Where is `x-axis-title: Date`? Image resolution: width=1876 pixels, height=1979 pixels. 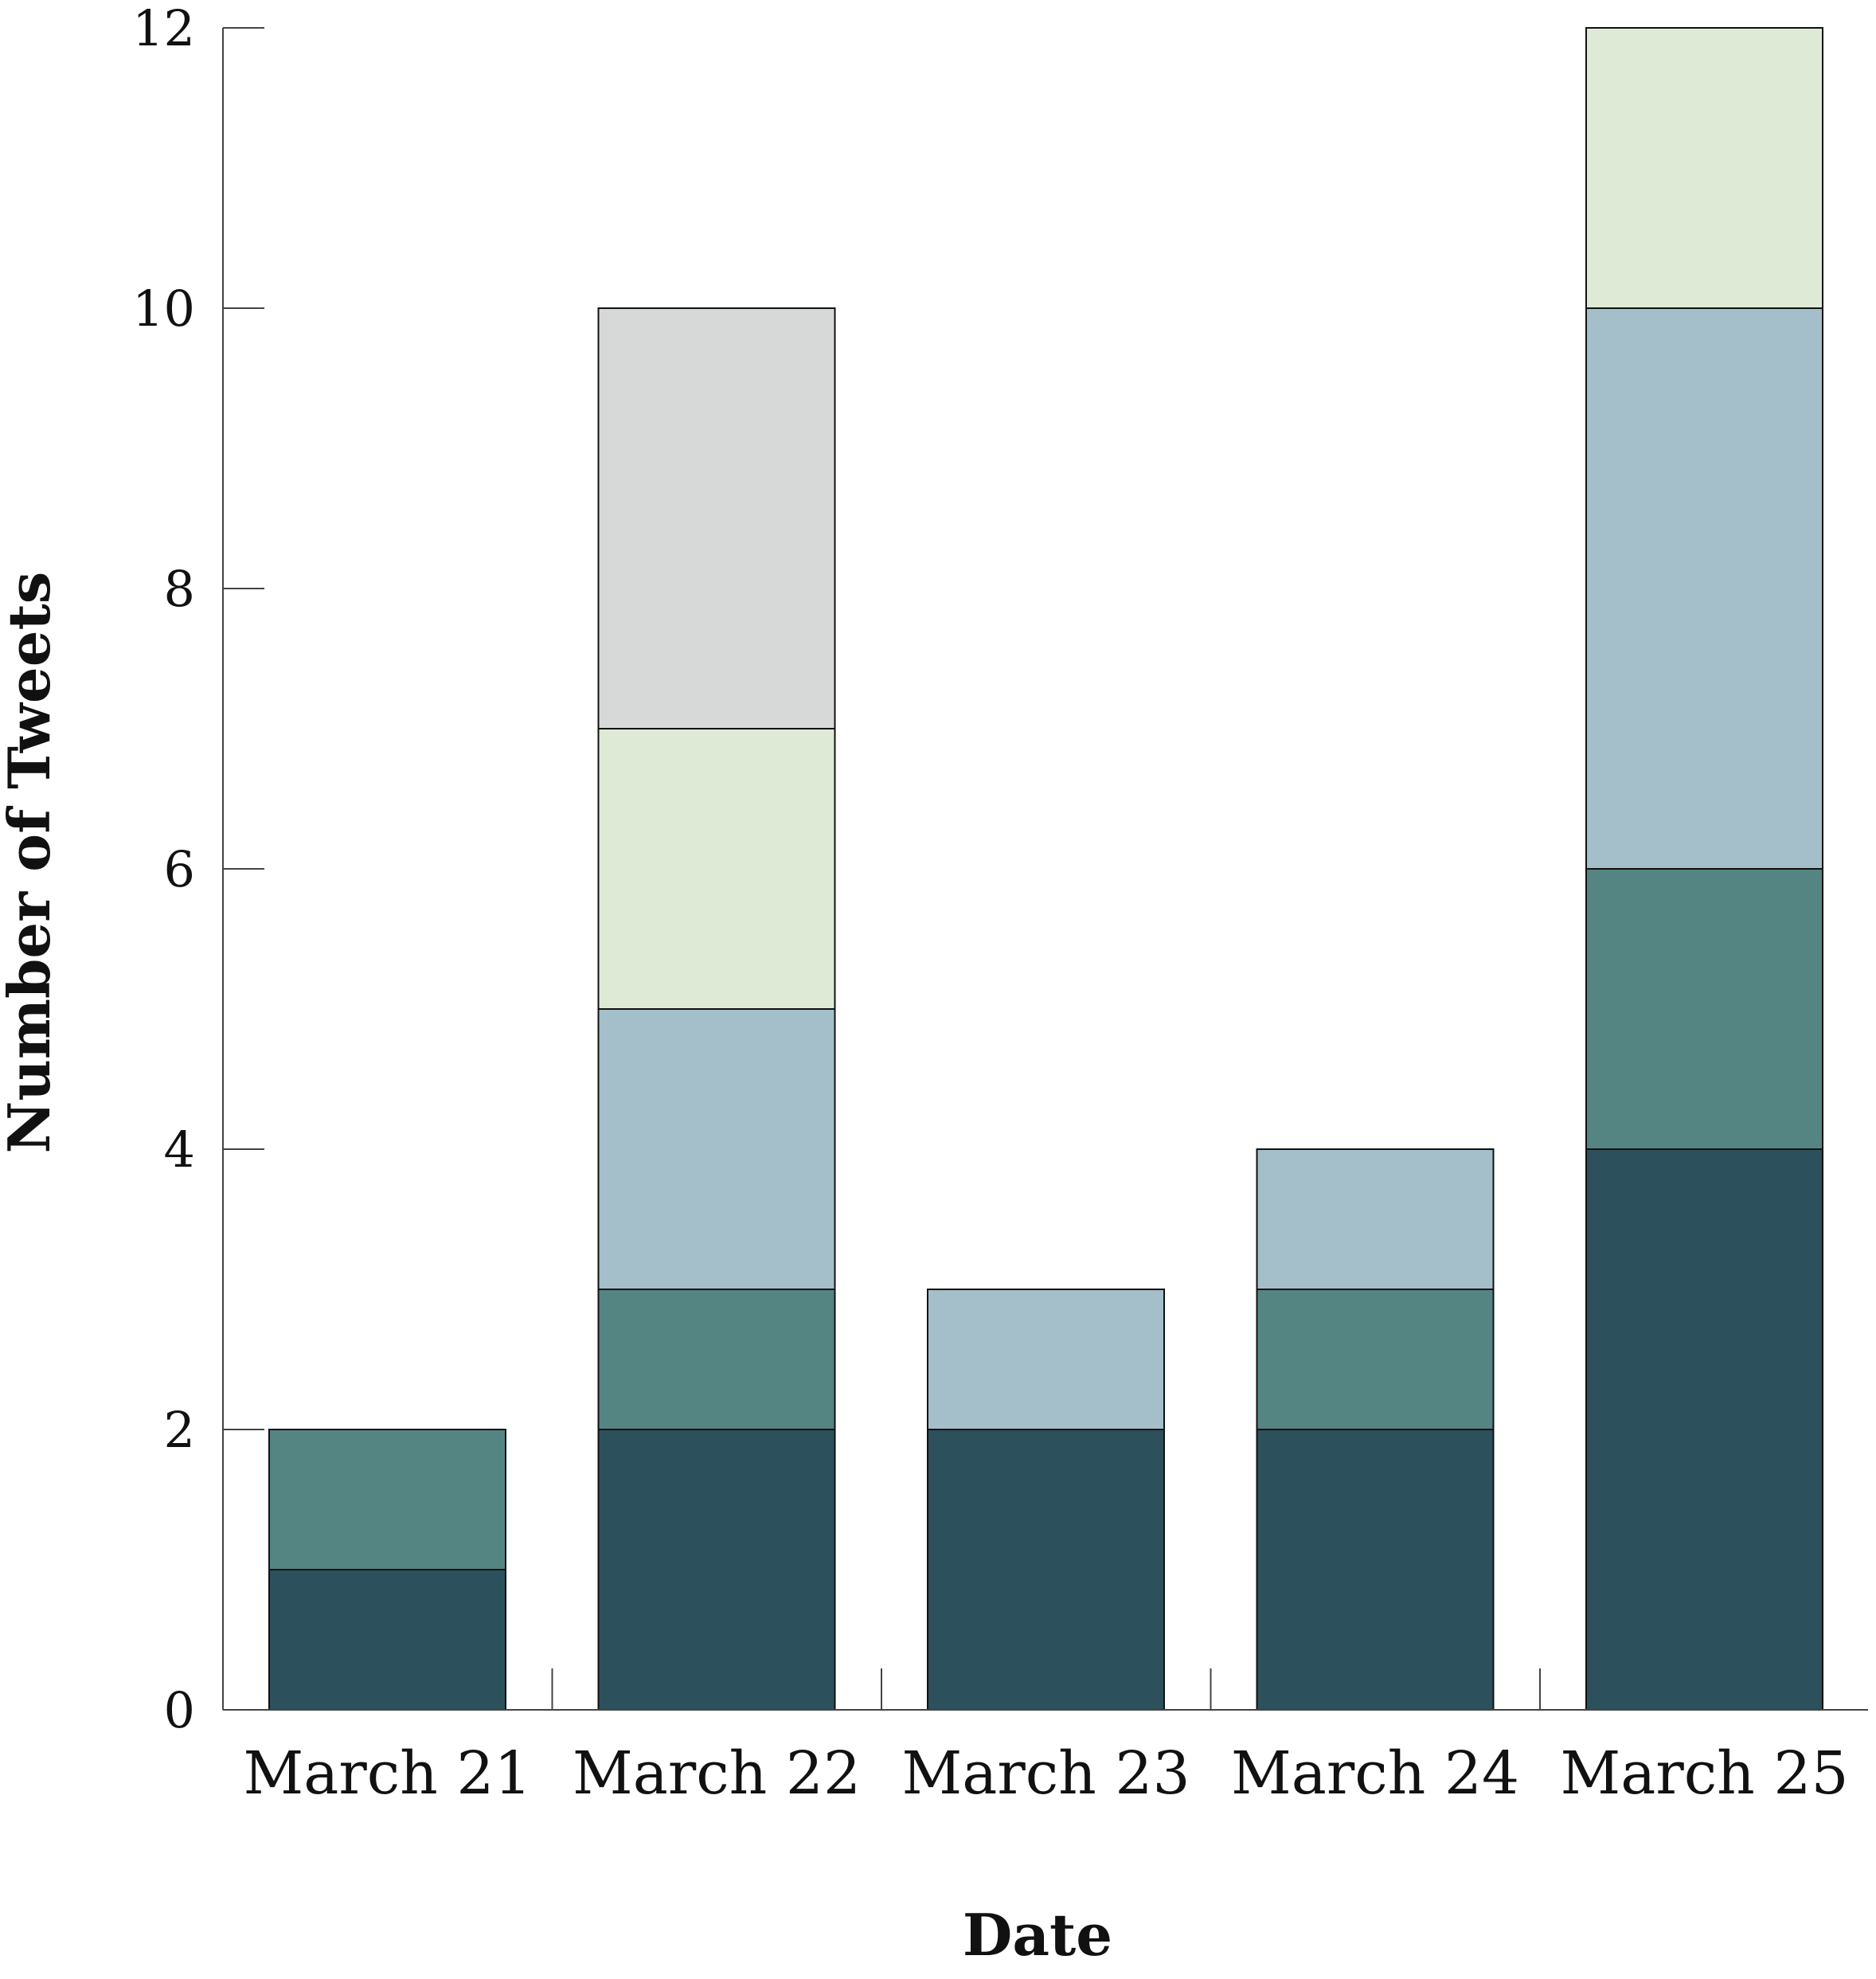 x-axis-title: Date is located at coordinates (1037, 1935).